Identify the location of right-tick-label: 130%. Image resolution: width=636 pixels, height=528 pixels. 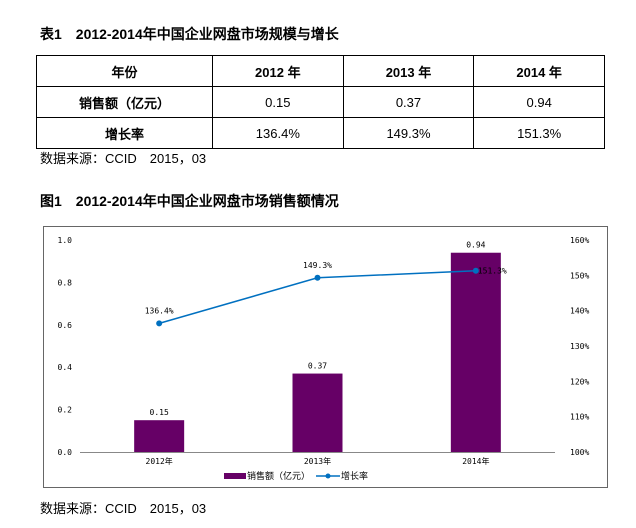
(579, 346).